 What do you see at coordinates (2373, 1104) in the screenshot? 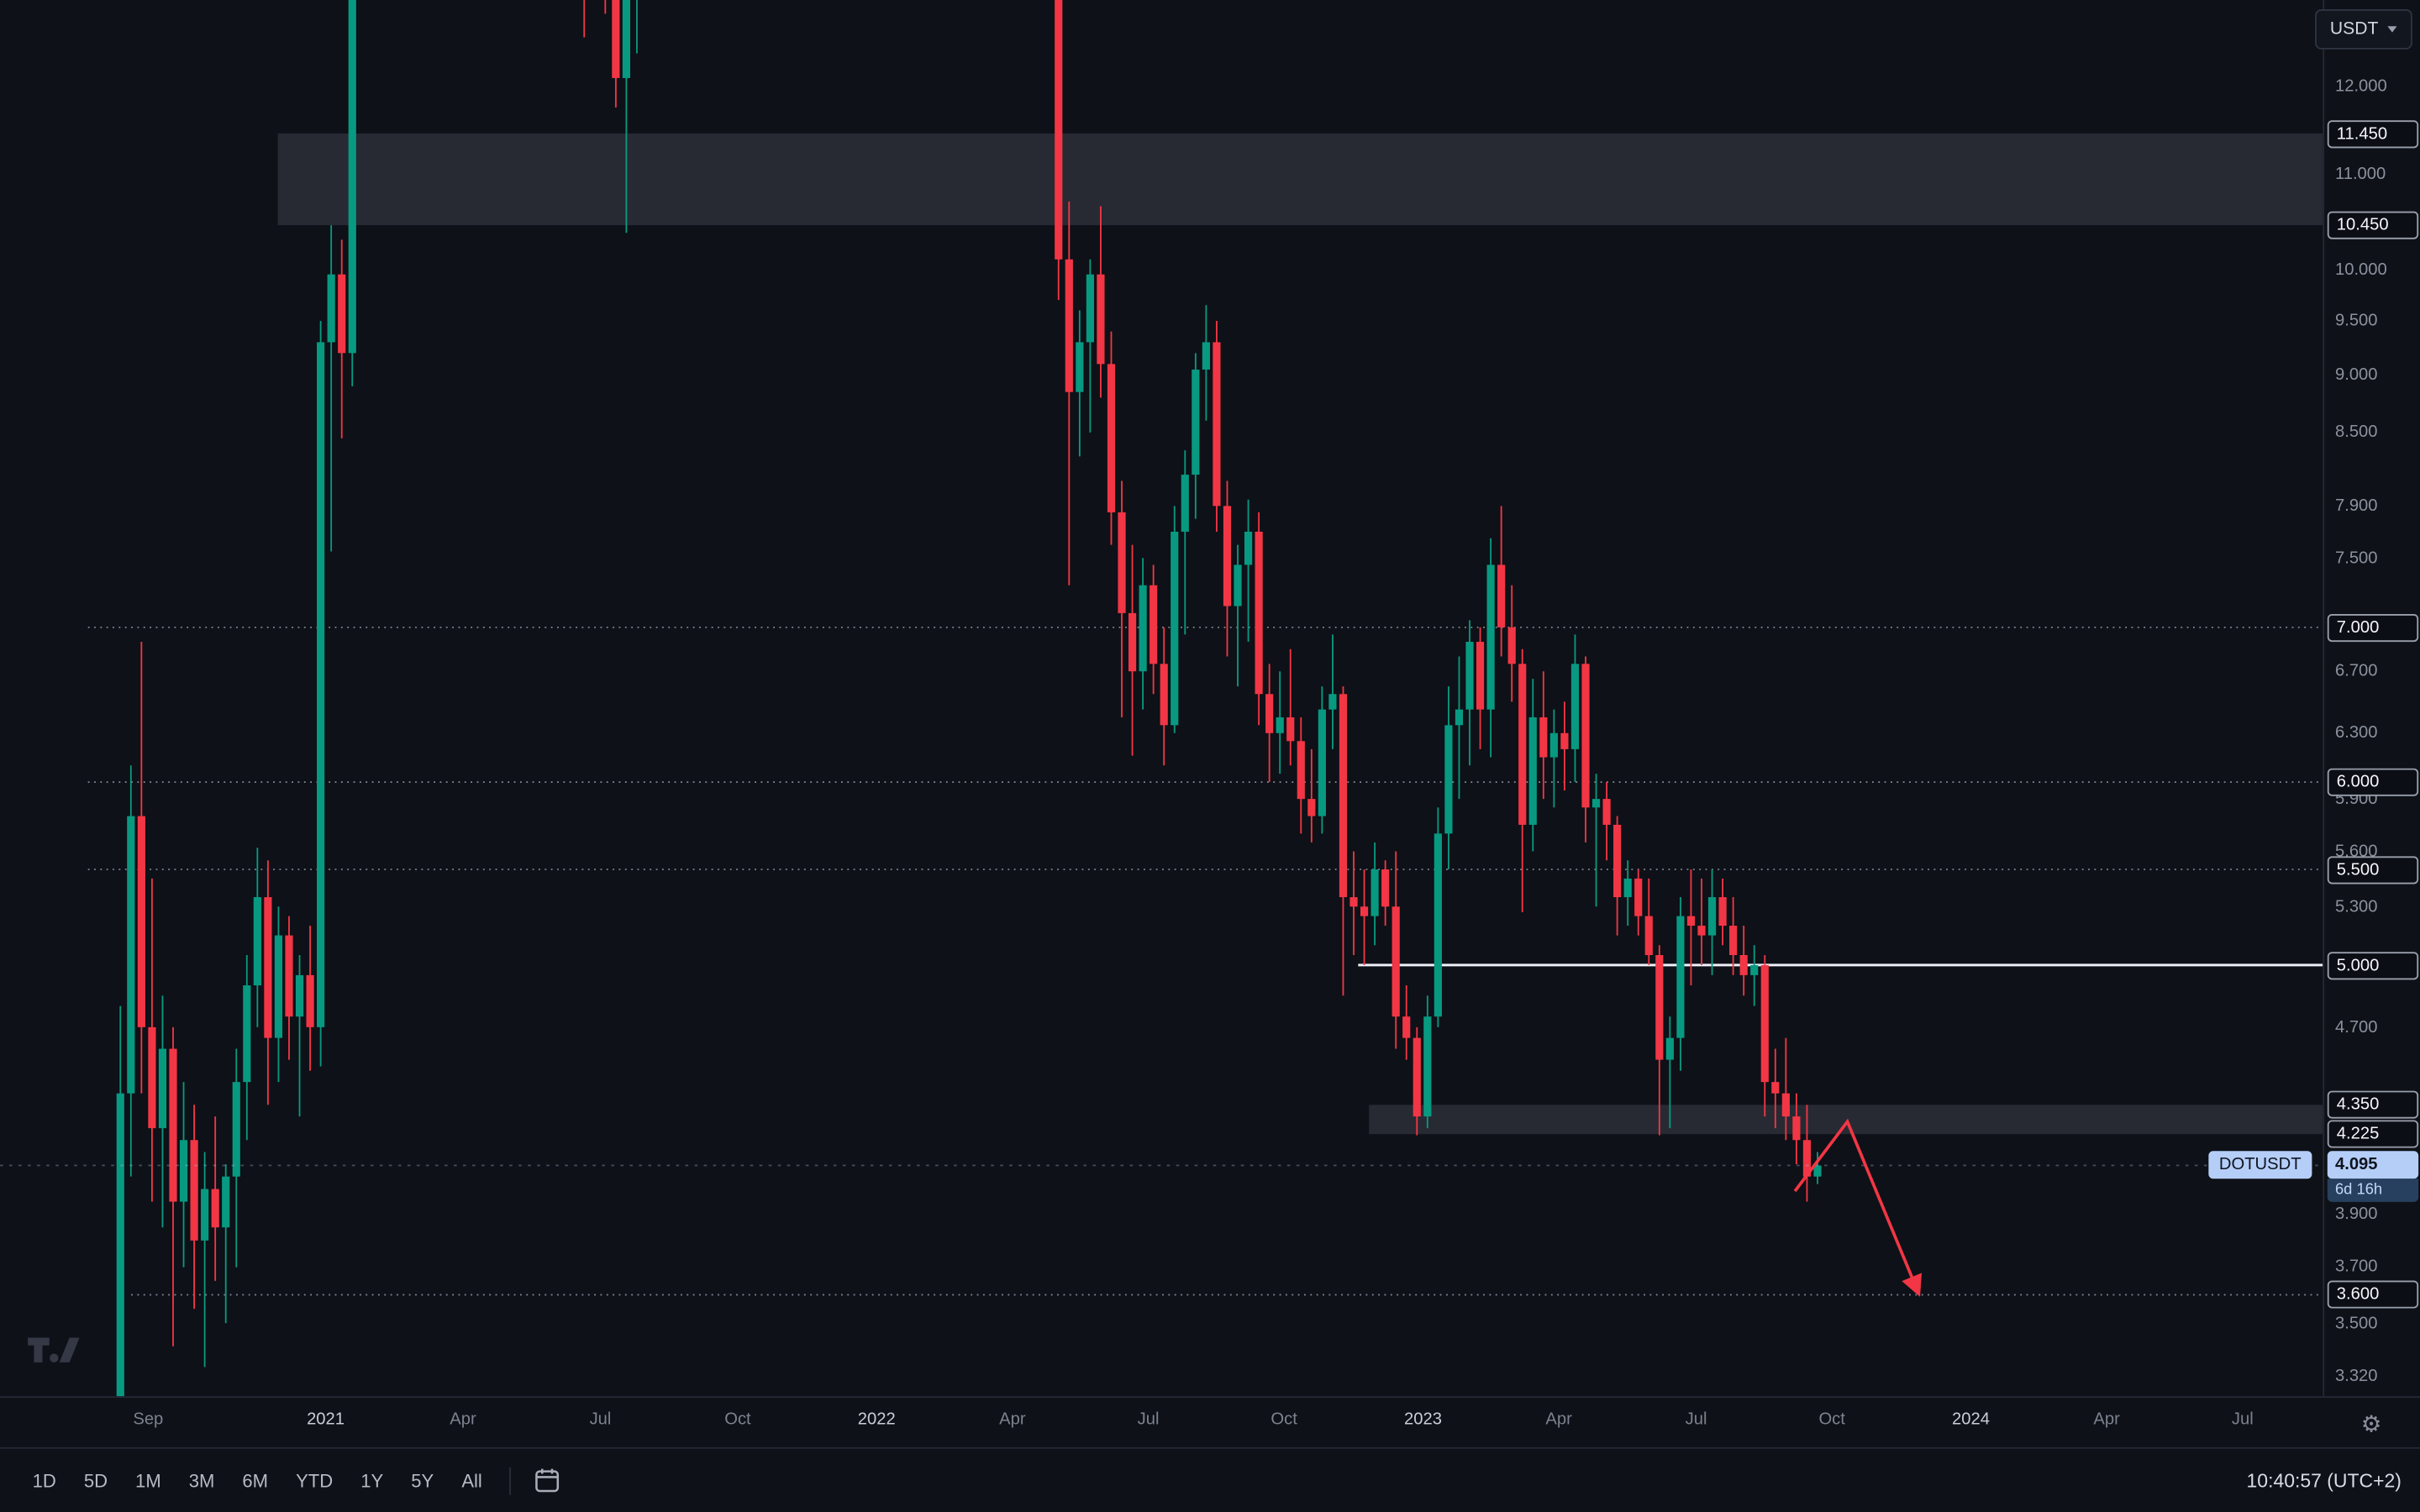
I see `price-level-axis-label: 4.350` at bounding box center [2373, 1104].